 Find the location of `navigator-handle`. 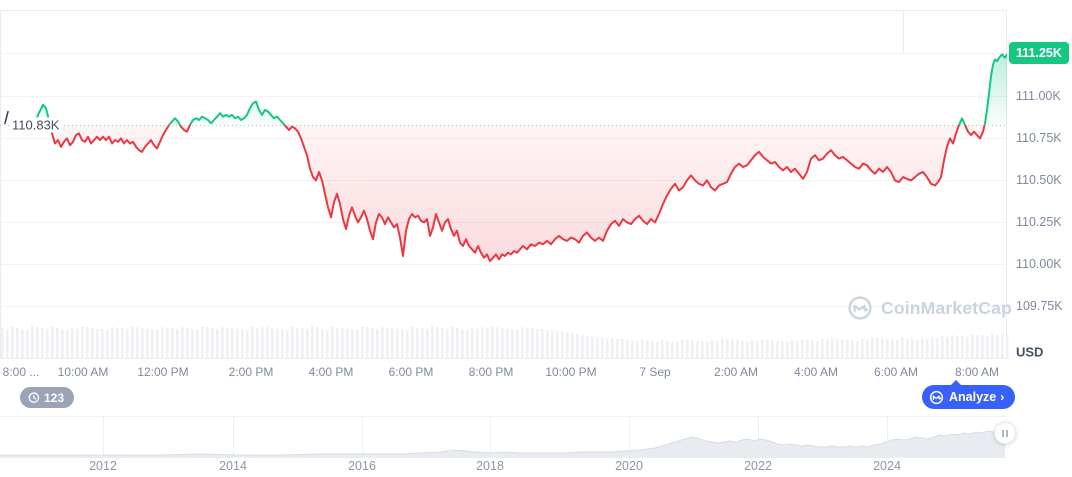

navigator-handle is located at coordinates (1005, 433).